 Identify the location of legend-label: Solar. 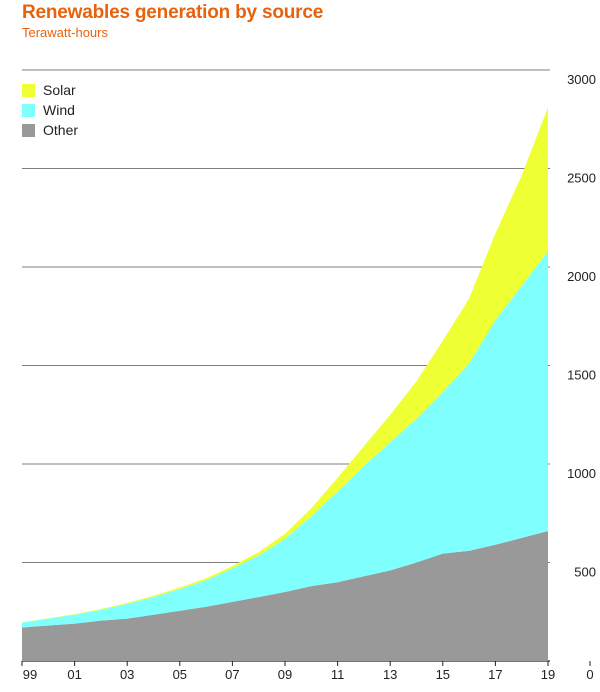
(59, 90).